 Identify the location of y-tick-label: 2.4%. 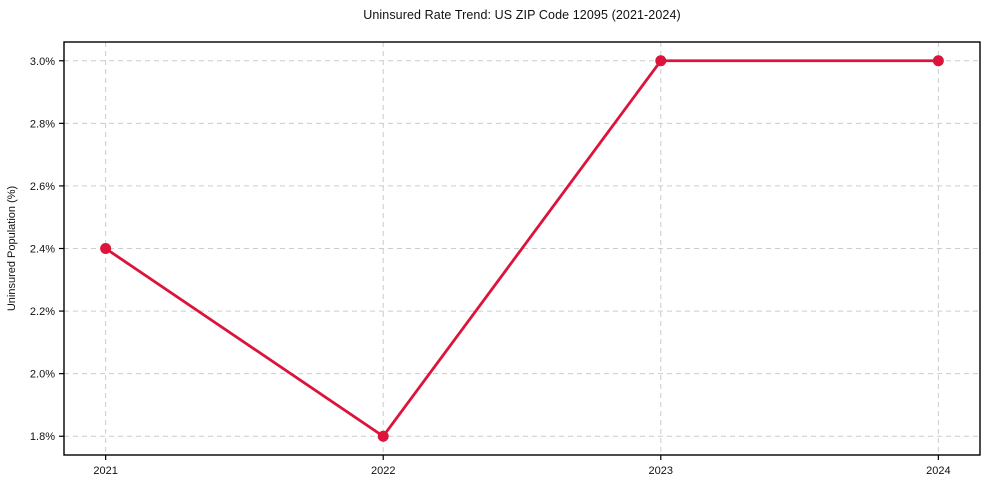
(42, 250).